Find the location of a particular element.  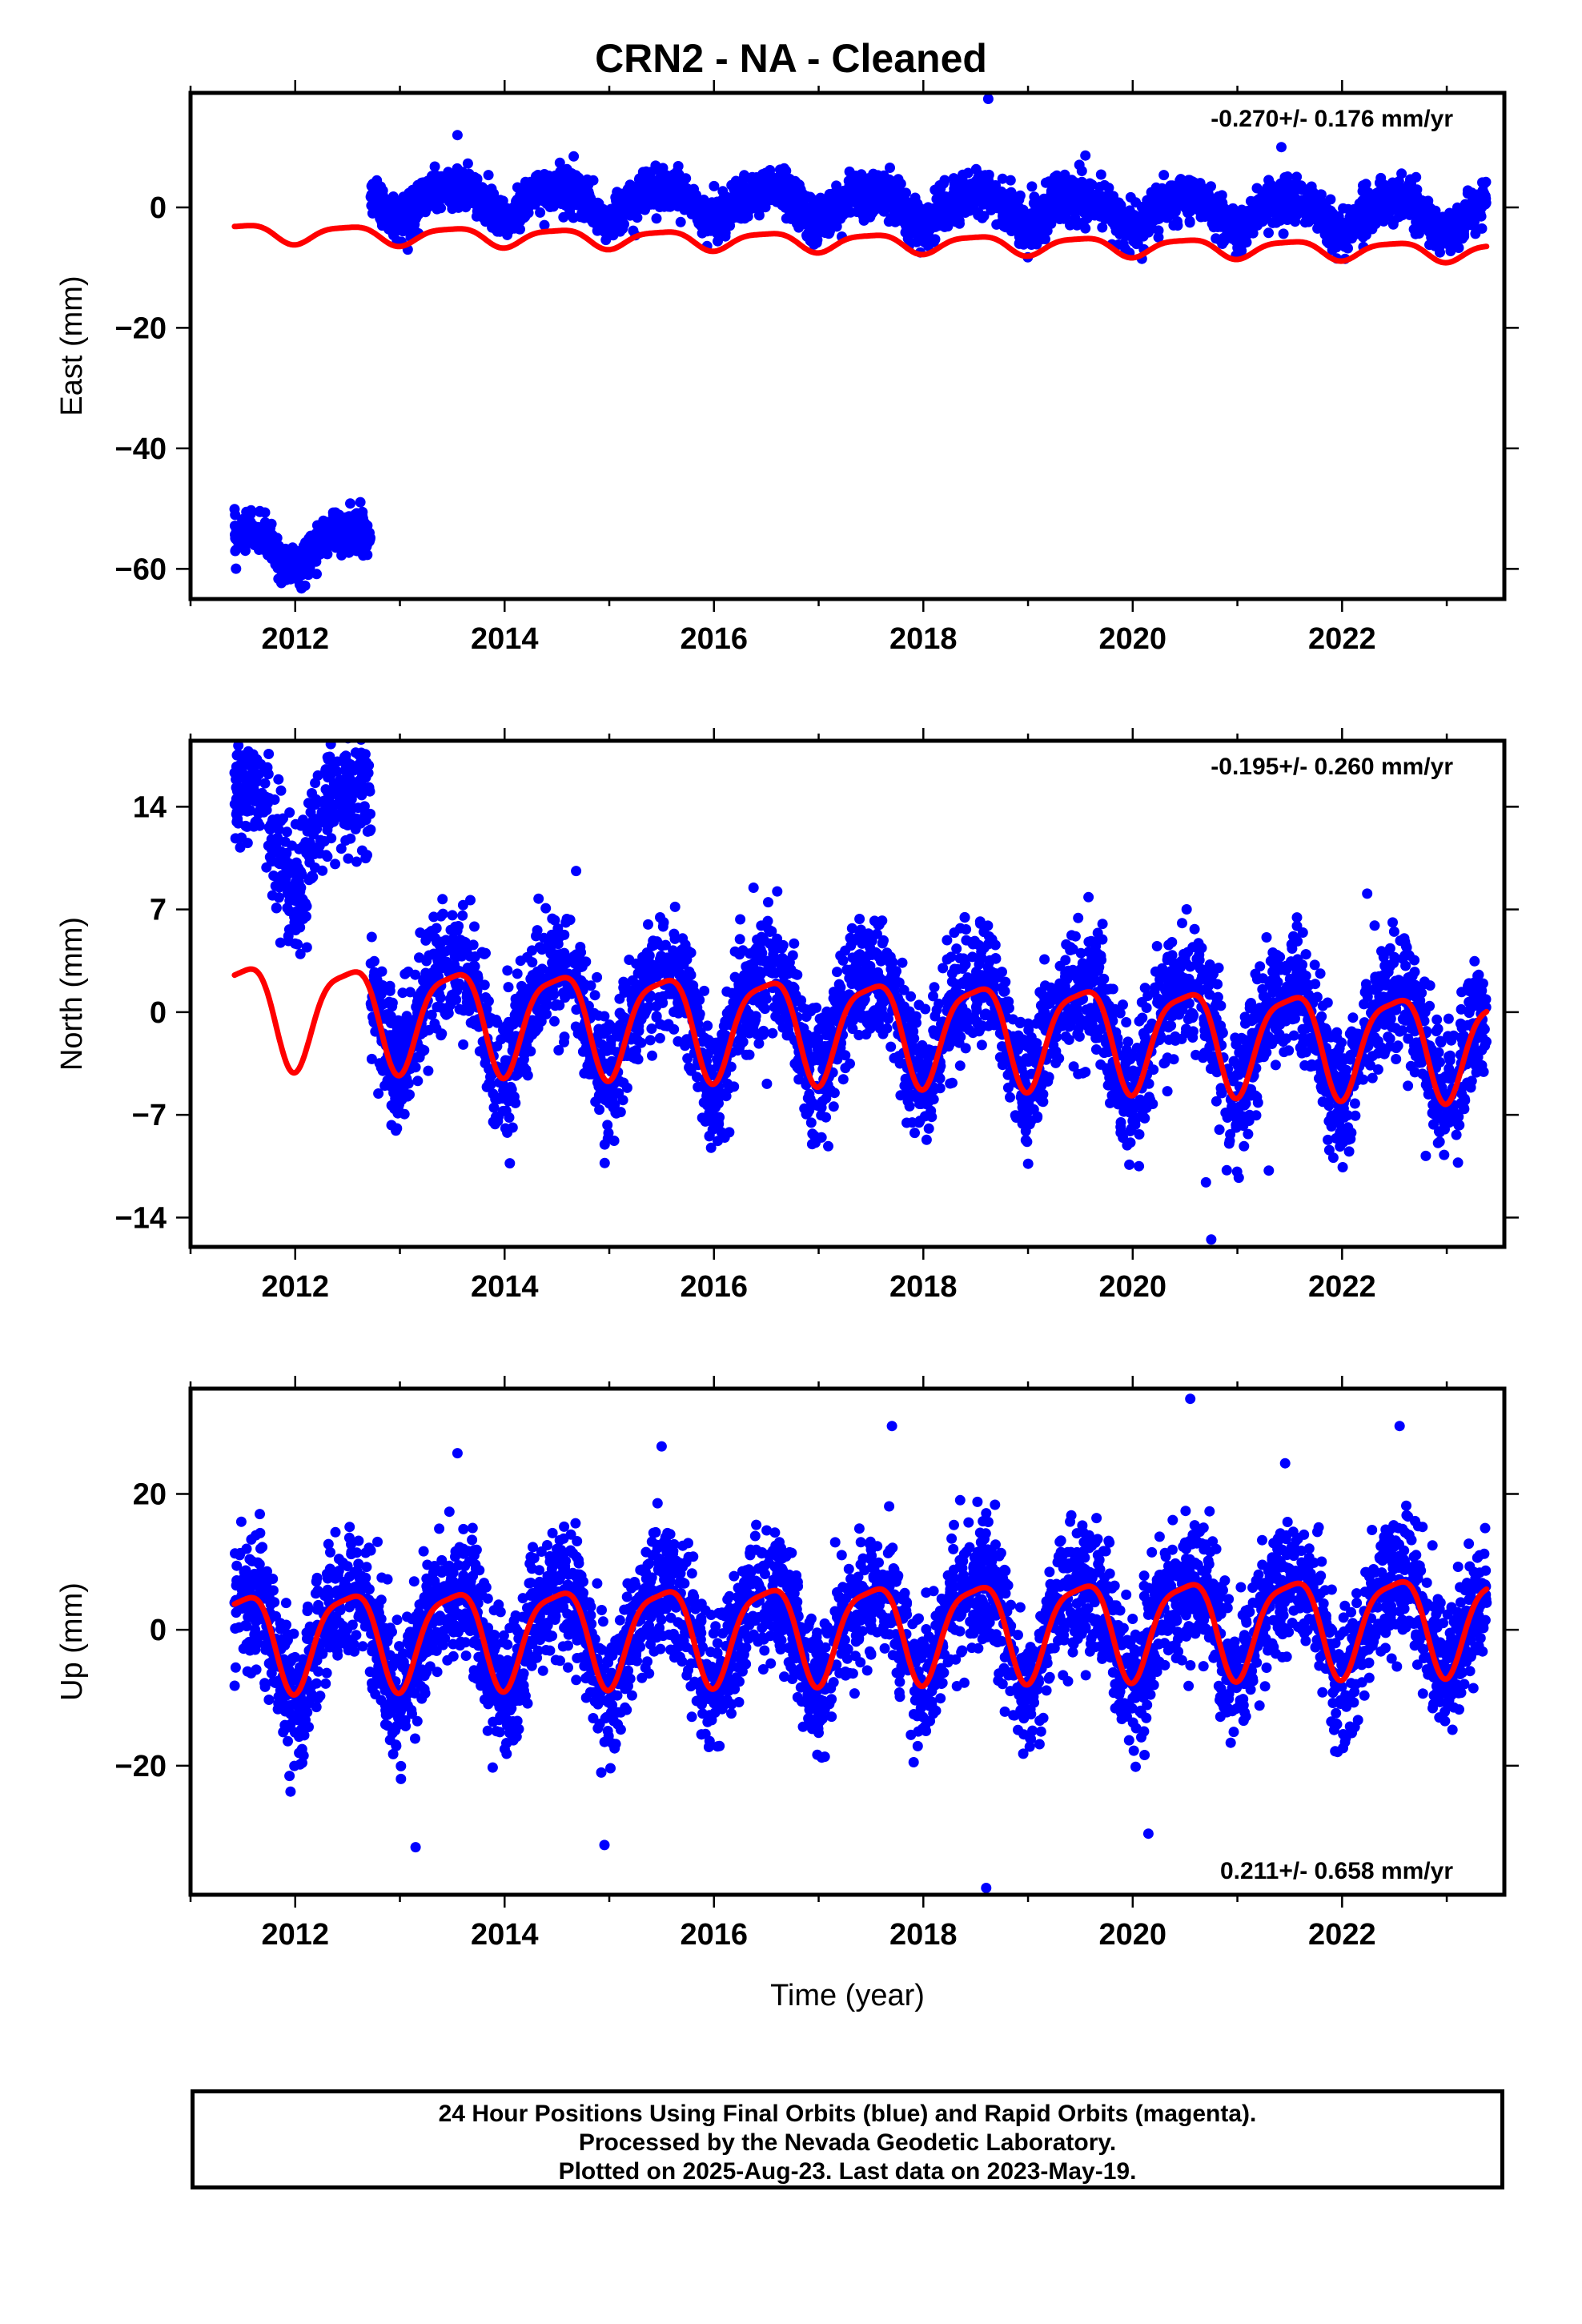

x-tick-label: 2012 is located at coordinates (295, 639).